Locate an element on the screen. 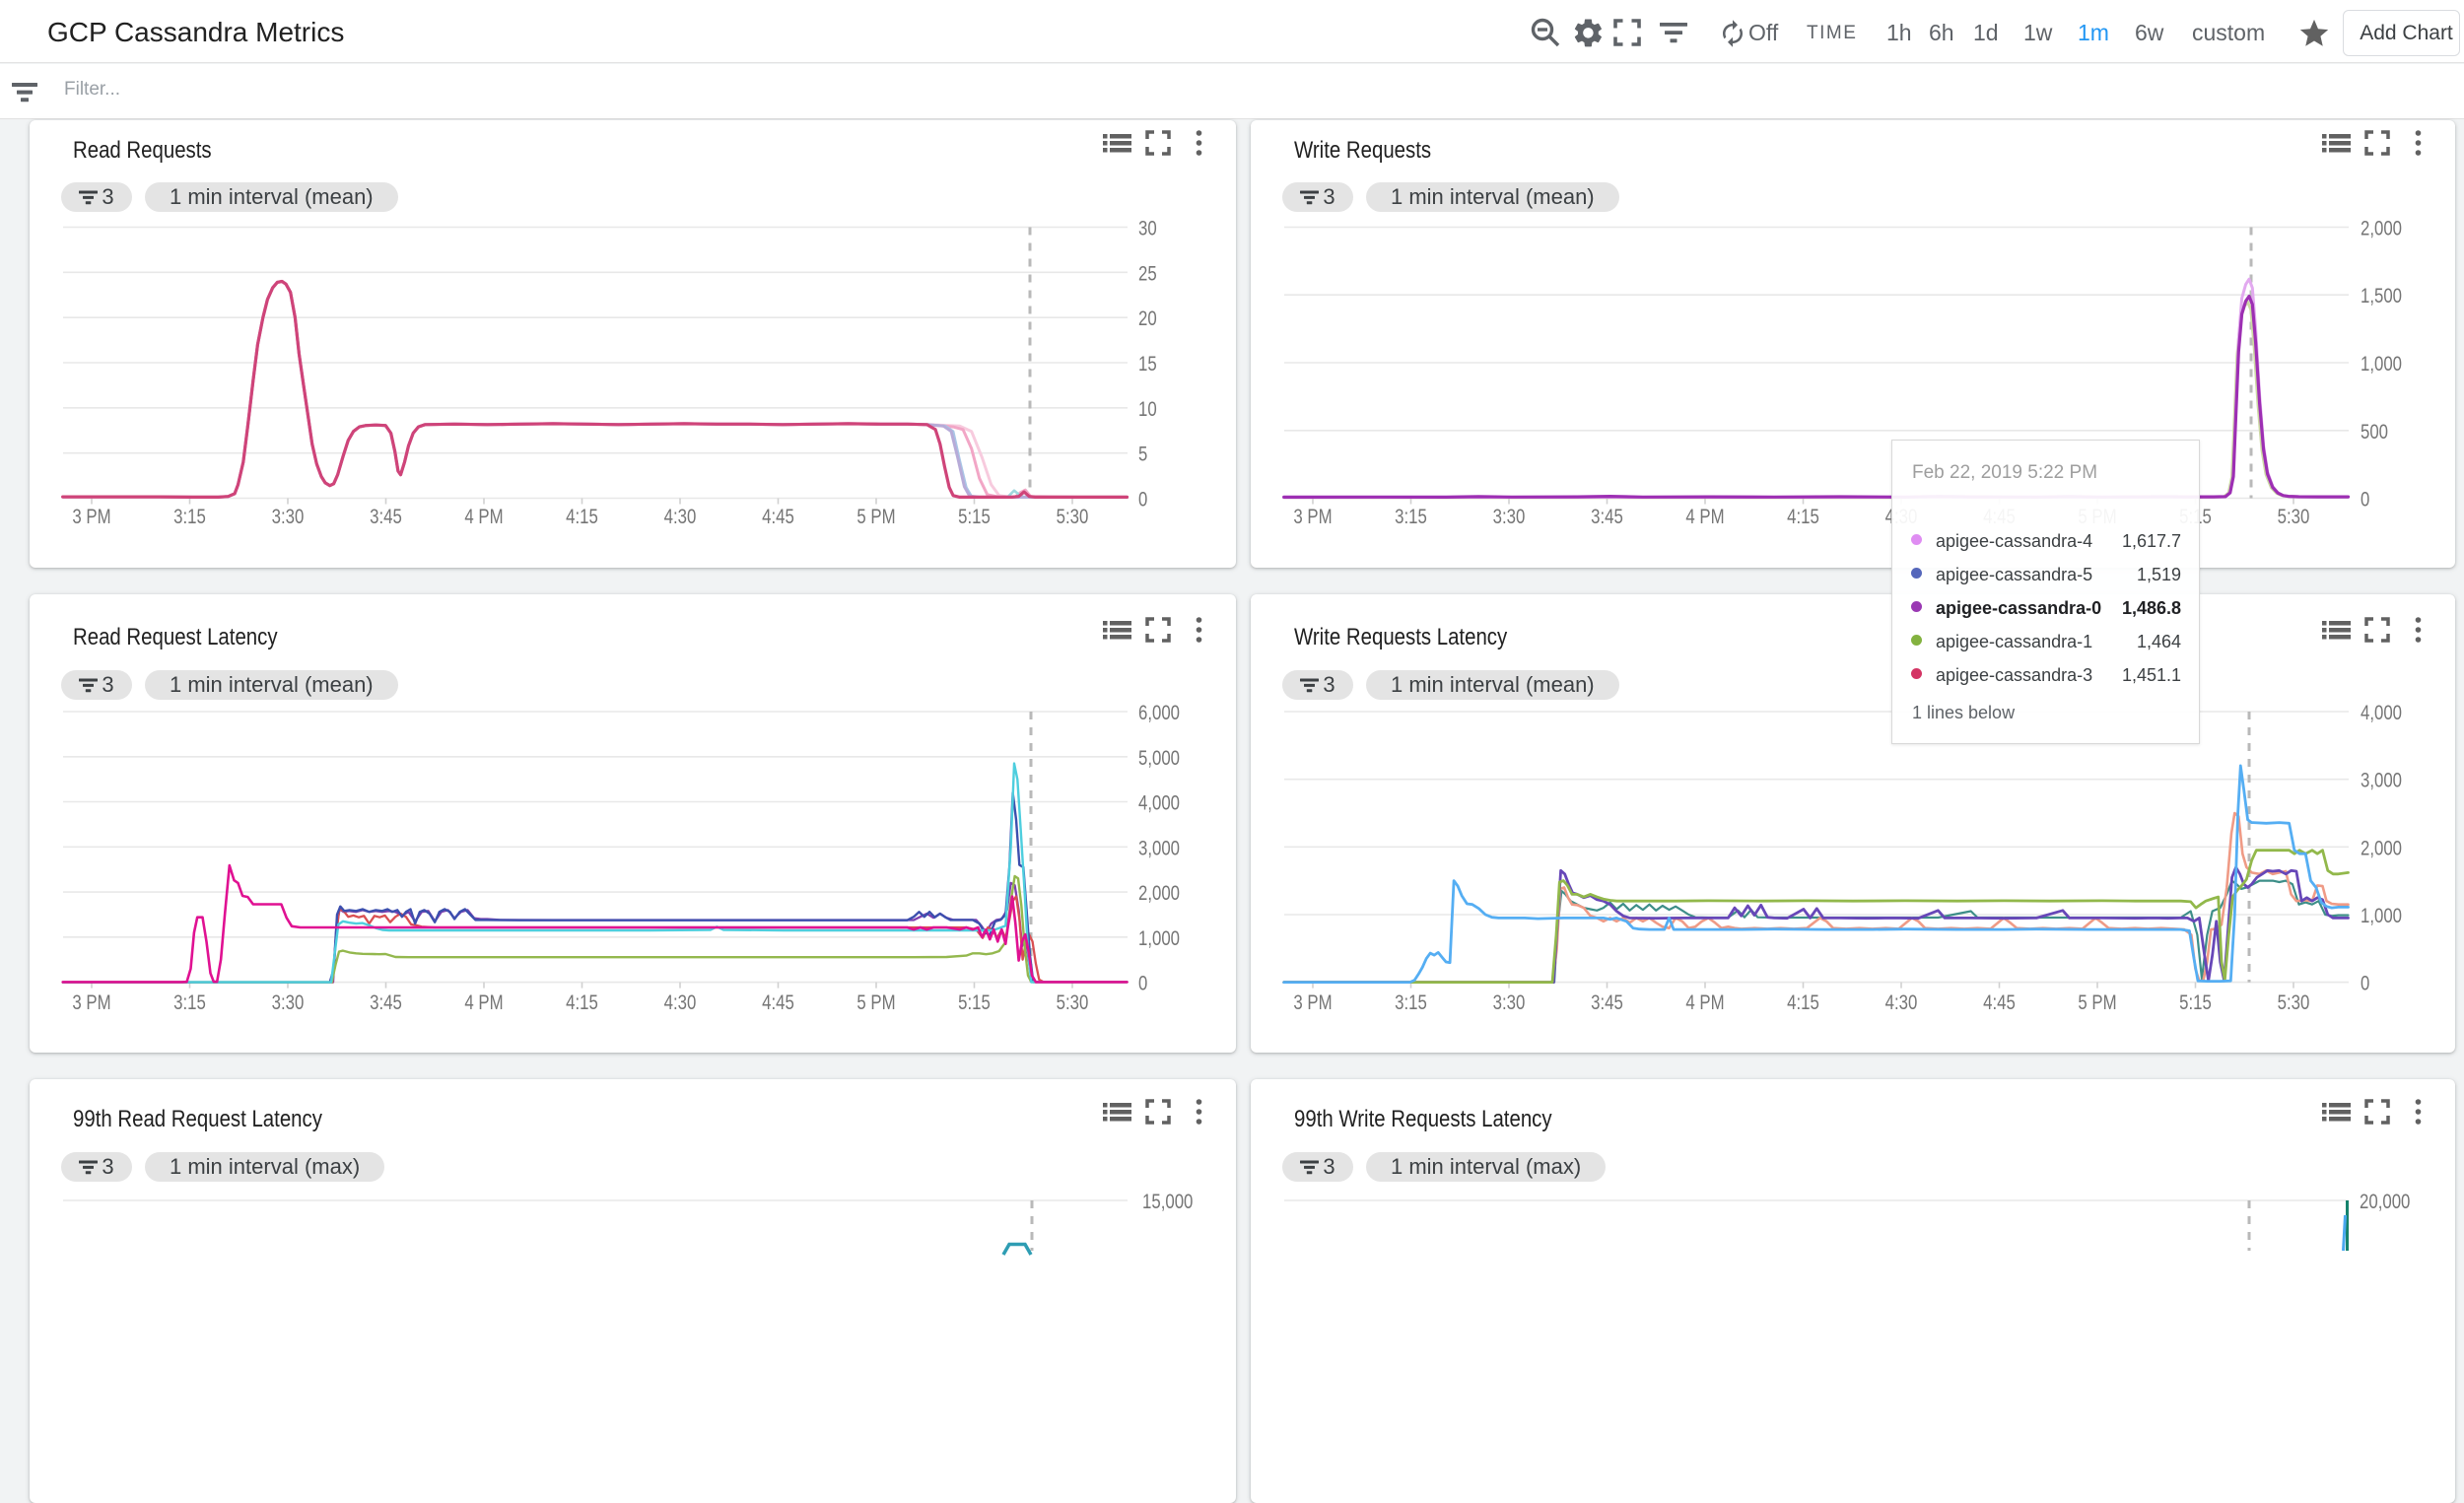 Image resolution: width=2464 pixels, height=1503 pixels. svg-text: 5 is located at coordinates (1142, 455).